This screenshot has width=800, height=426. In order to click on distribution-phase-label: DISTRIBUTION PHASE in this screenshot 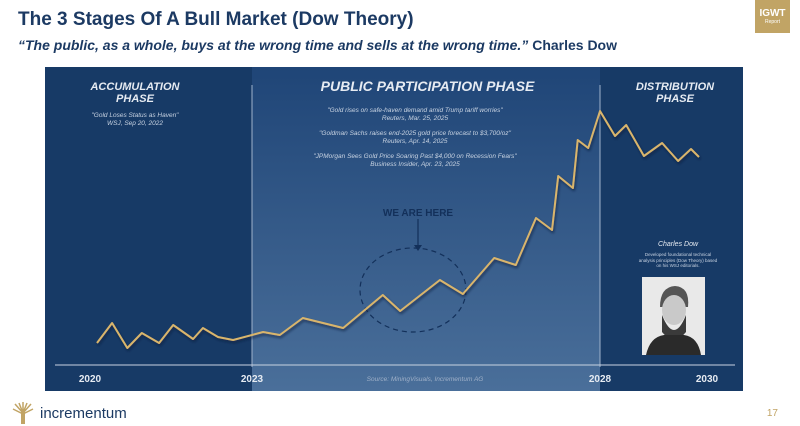, I will do `click(675, 93)`.